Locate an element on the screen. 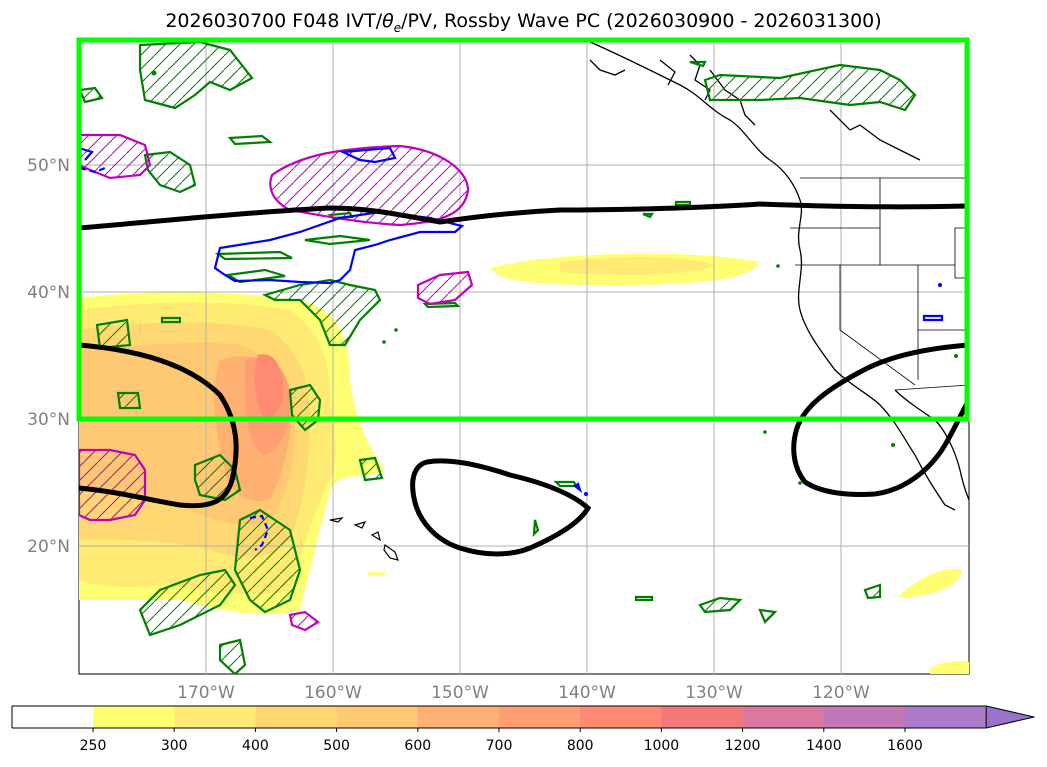  lon-label: 170°W is located at coordinates (206, 693).